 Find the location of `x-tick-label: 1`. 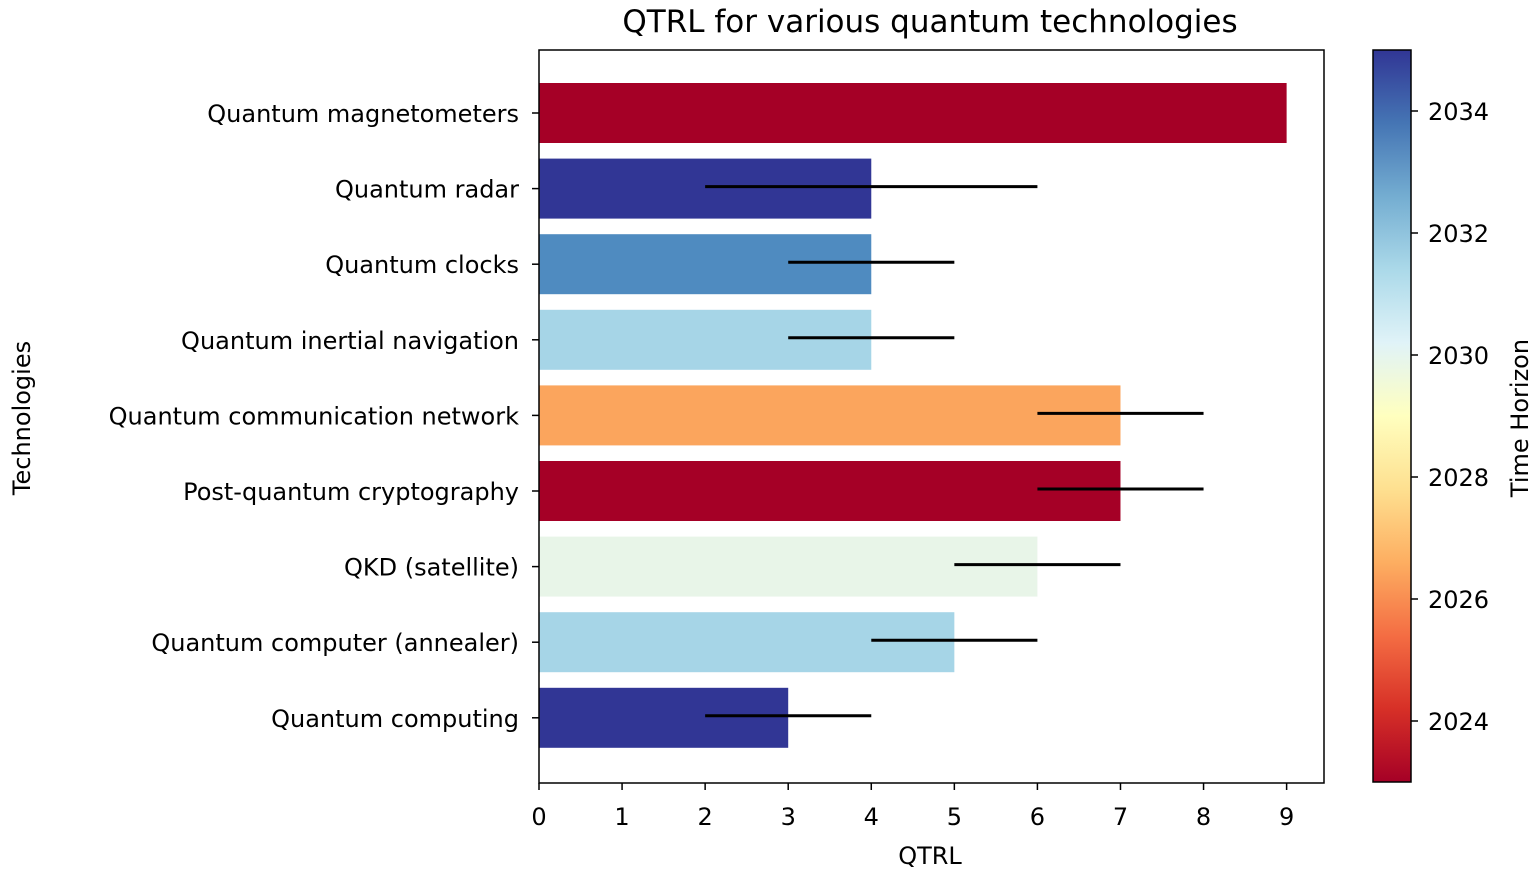

x-tick-label: 1 is located at coordinates (621, 817).